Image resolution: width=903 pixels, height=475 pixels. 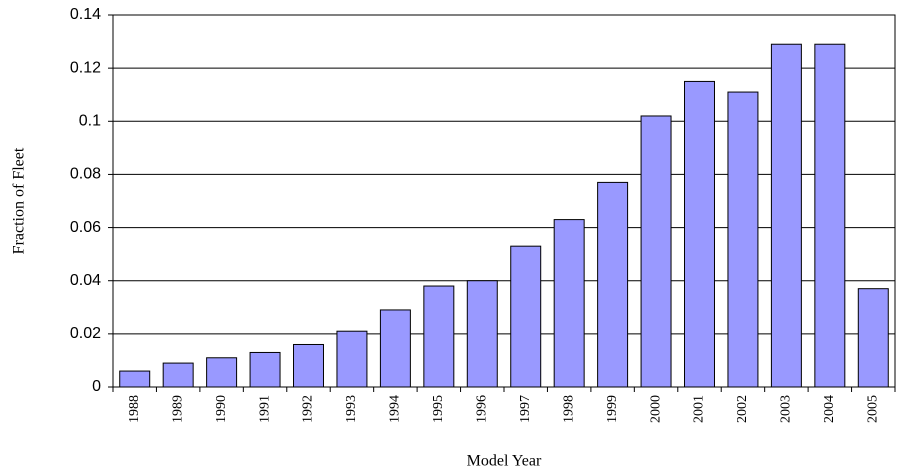 What do you see at coordinates (85, 227) in the screenshot?
I see `y-tick-label: 0.06` at bounding box center [85, 227].